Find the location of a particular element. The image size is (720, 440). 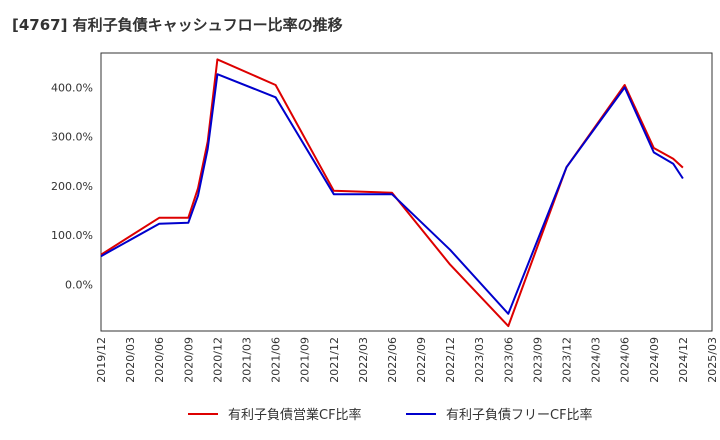

x-tick-label: 2019/12 is located at coordinates (101, 360).